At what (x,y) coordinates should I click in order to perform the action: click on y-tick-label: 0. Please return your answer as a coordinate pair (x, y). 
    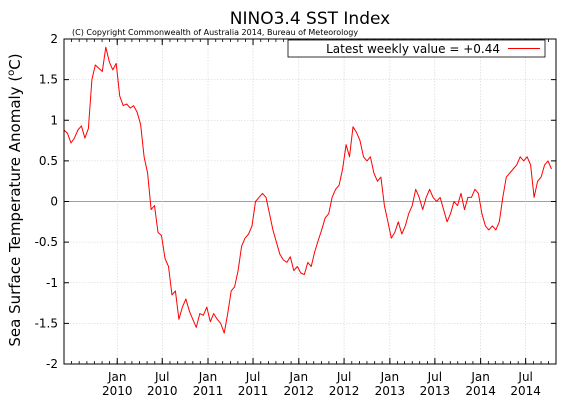
    Looking at the image, I should click on (54, 202).